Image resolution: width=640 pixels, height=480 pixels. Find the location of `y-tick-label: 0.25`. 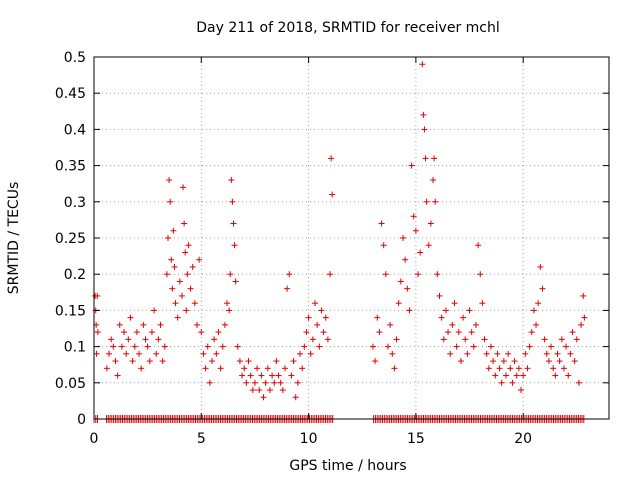

y-tick-label: 0.25 is located at coordinates (70, 239).